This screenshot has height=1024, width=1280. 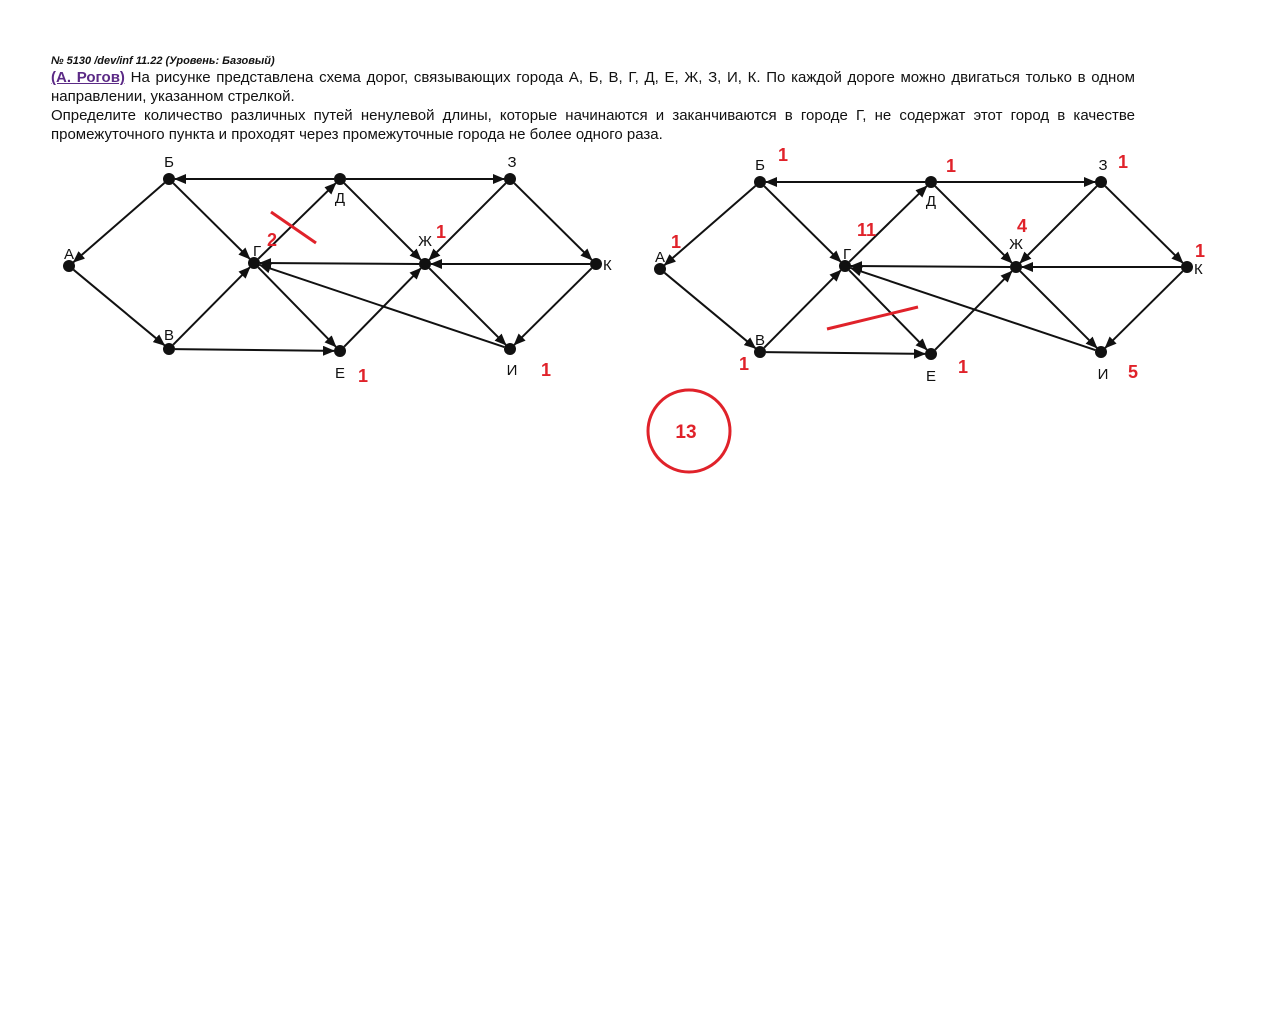 What do you see at coordinates (951, 166) in the screenshot?
I see `path-count-D: 1` at bounding box center [951, 166].